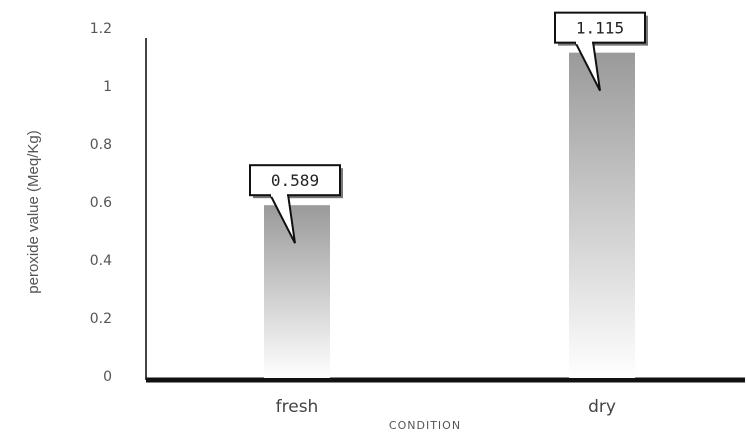 This screenshot has height=432, width=747. Describe the element at coordinates (600, 28) in the screenshot. I see `data-label-text: 1.115` at that location.